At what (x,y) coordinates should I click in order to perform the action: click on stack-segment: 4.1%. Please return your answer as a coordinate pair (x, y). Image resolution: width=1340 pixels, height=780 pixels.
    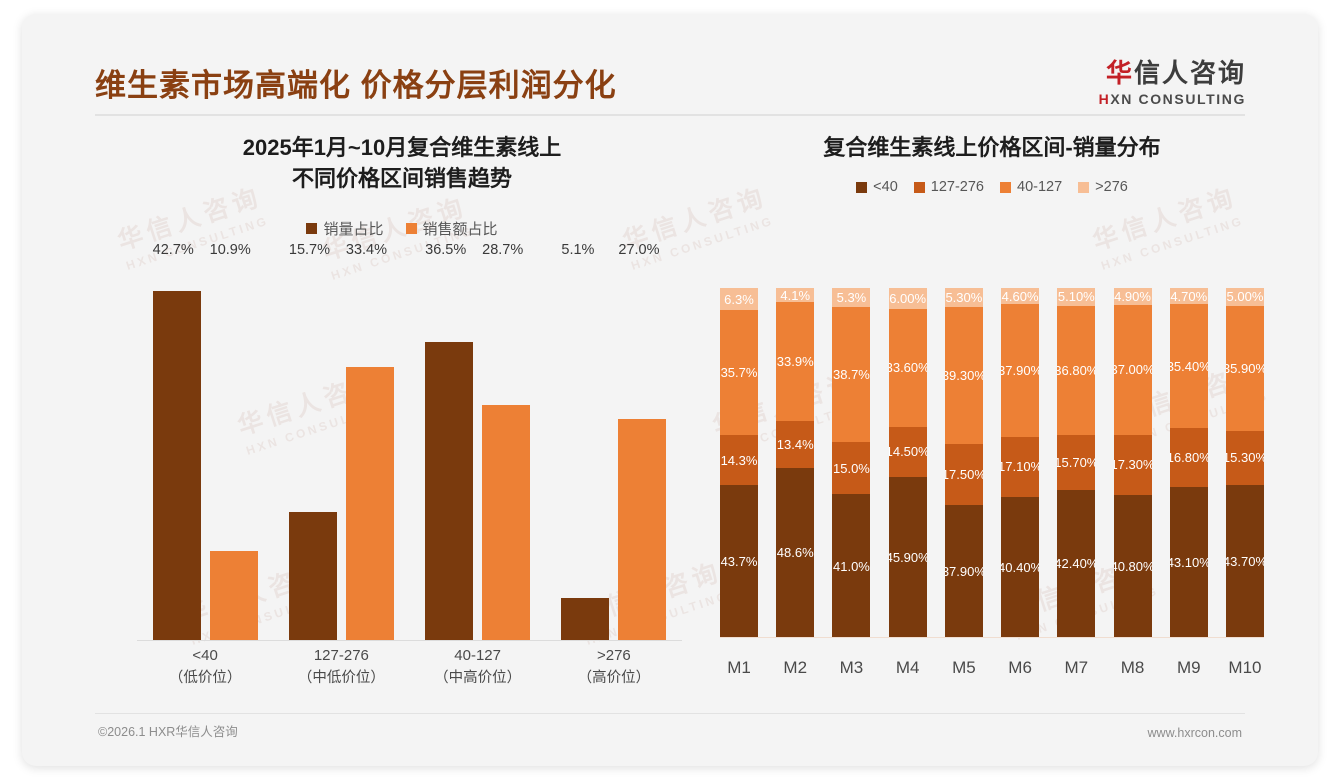
    Looking at the image, I should click on (795, 295).